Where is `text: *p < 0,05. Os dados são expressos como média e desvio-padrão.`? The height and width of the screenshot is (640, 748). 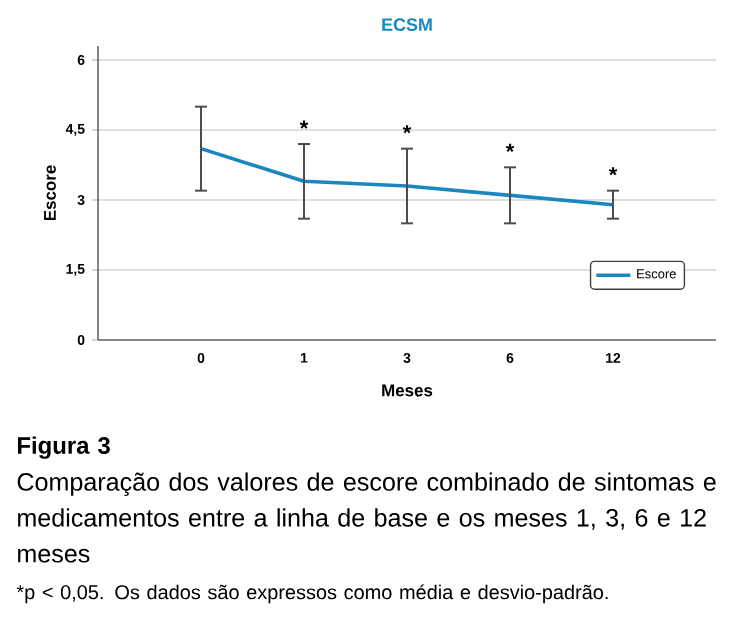 text: *p < 0,05. Os dados são expressos como média e desvio-padrão. is located at coordinates (312, 594).